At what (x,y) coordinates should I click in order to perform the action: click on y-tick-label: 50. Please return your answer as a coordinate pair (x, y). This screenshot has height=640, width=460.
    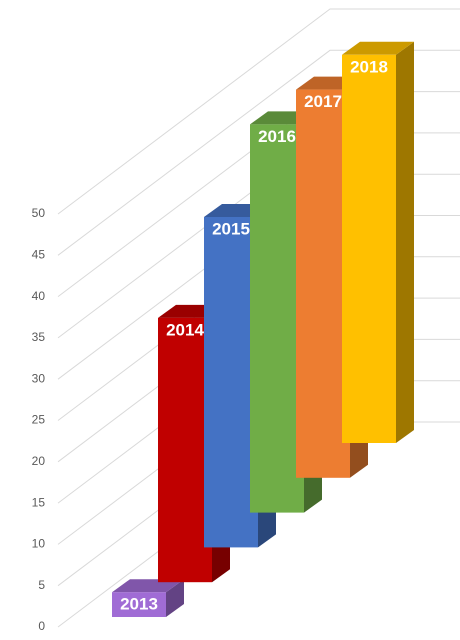
    Looking at the image, I should click on (39, 213).